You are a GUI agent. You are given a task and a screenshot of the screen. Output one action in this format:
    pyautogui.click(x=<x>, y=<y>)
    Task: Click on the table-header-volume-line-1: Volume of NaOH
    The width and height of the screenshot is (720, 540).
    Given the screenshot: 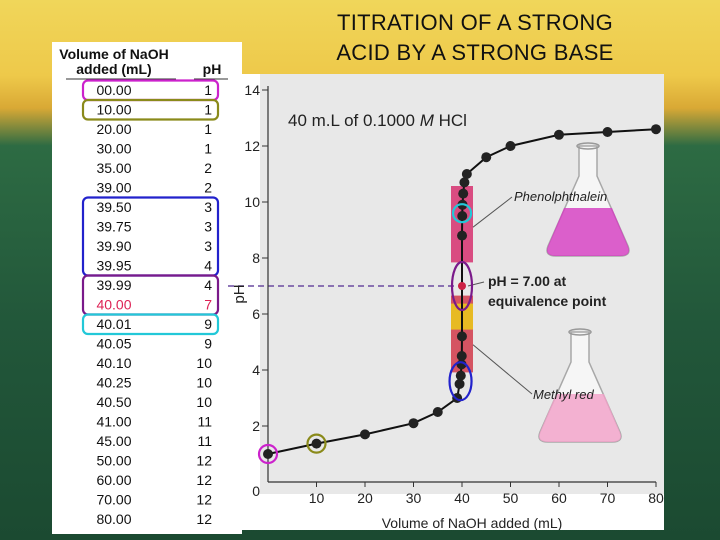 What is the action you would take?
    pyautogui.click(x=113, y=54)
    